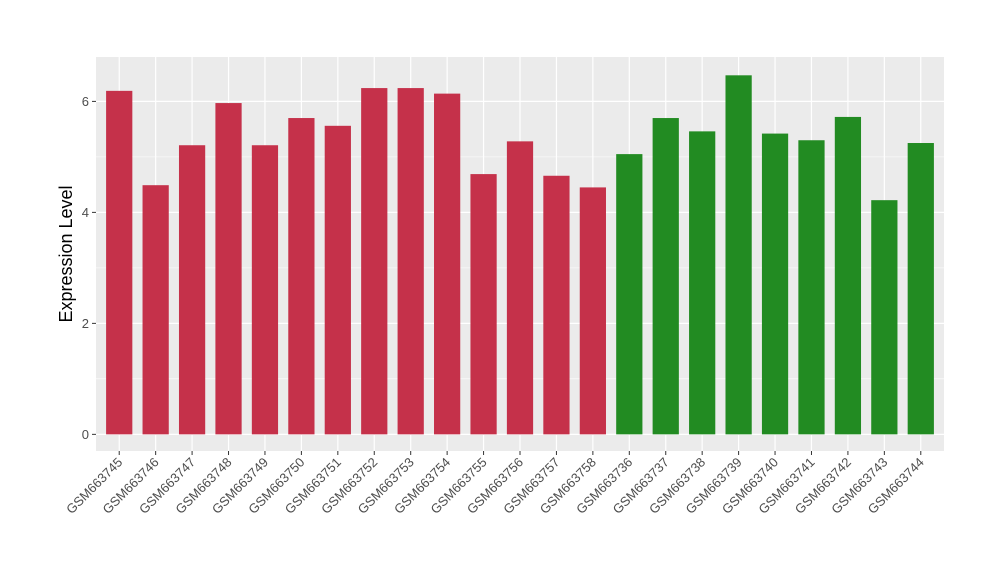 The width and height of the screenshot is (1000, 580). I want to click on bar-GSM663758, so click(592, 311).